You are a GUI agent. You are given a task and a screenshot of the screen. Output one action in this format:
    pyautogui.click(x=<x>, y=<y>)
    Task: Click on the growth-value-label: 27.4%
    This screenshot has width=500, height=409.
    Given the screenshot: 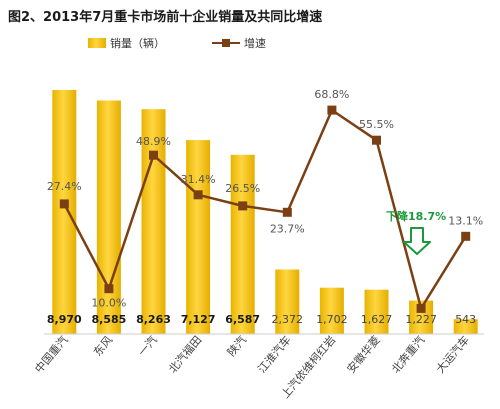 What is the action you would take?
    pyautogui.click(x=64, y=186)
    